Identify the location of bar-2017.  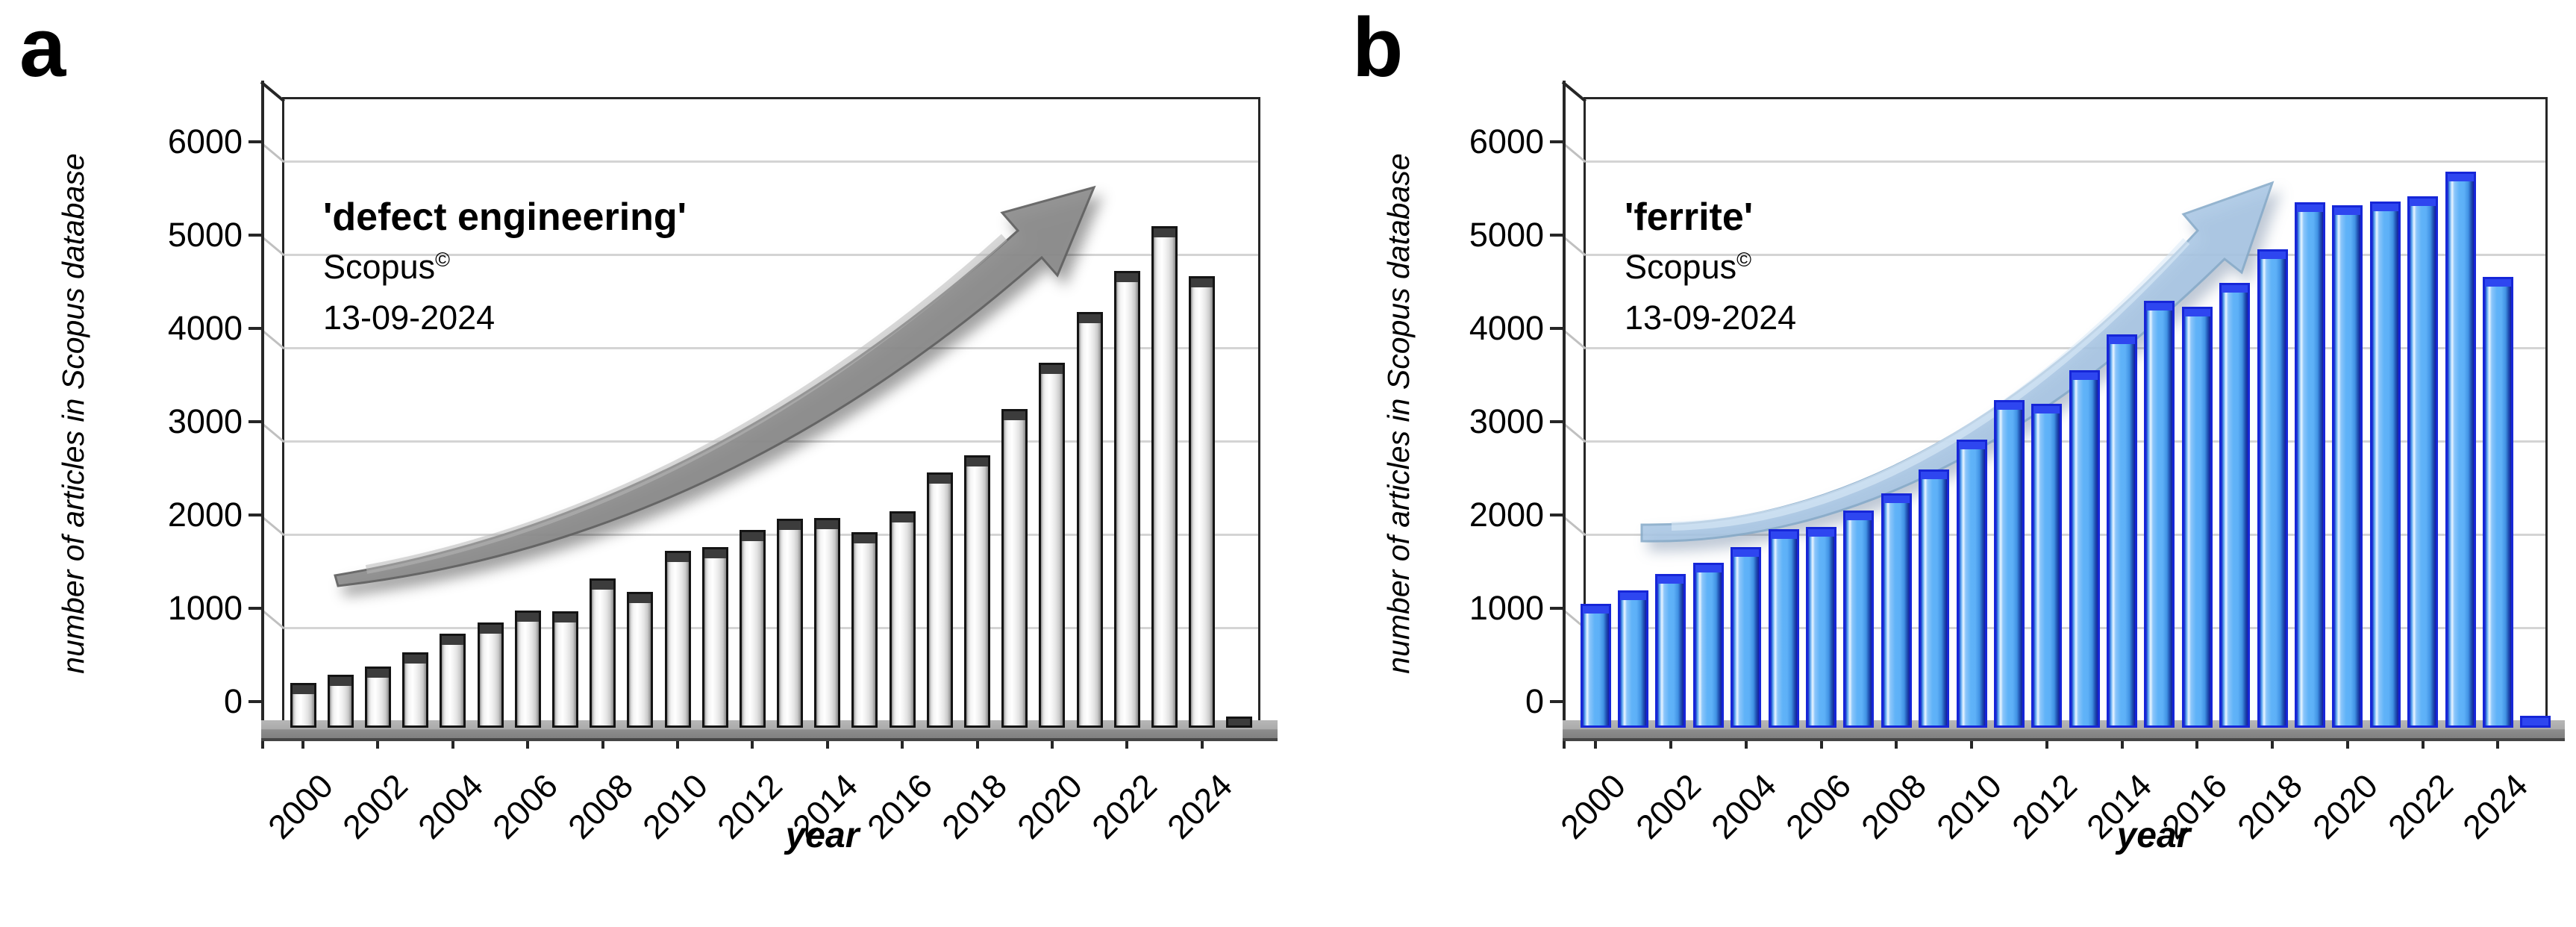
(2235, 505).